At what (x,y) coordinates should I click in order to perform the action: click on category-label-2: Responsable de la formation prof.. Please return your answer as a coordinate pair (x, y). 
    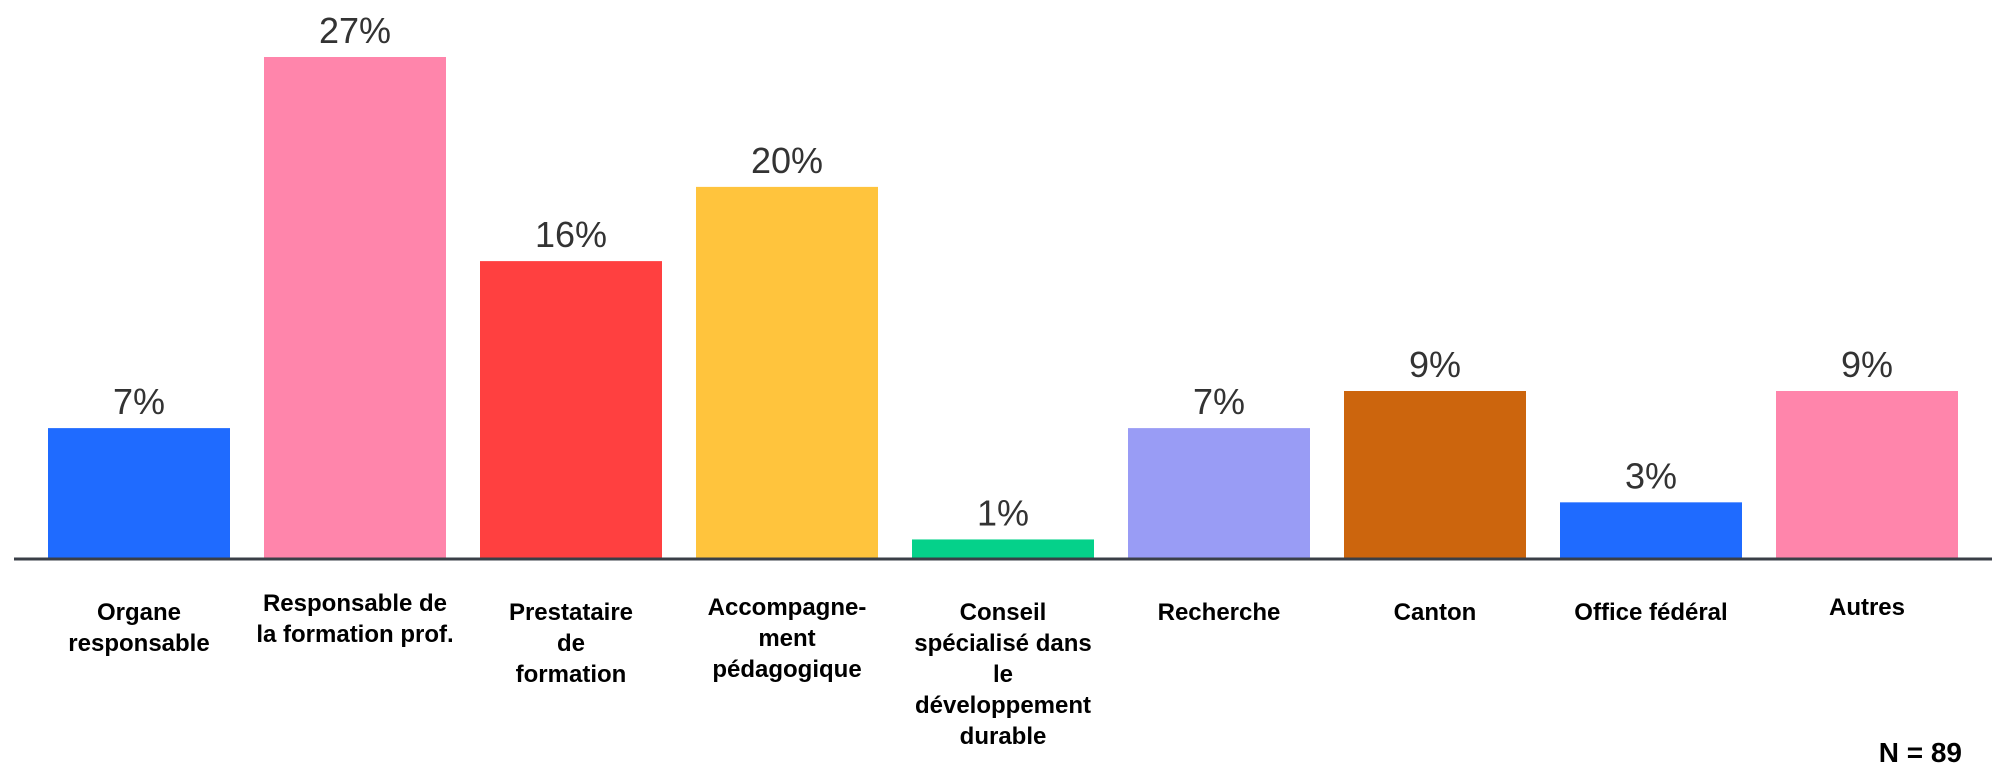
    Looking at the image, I should click on (354, 619).